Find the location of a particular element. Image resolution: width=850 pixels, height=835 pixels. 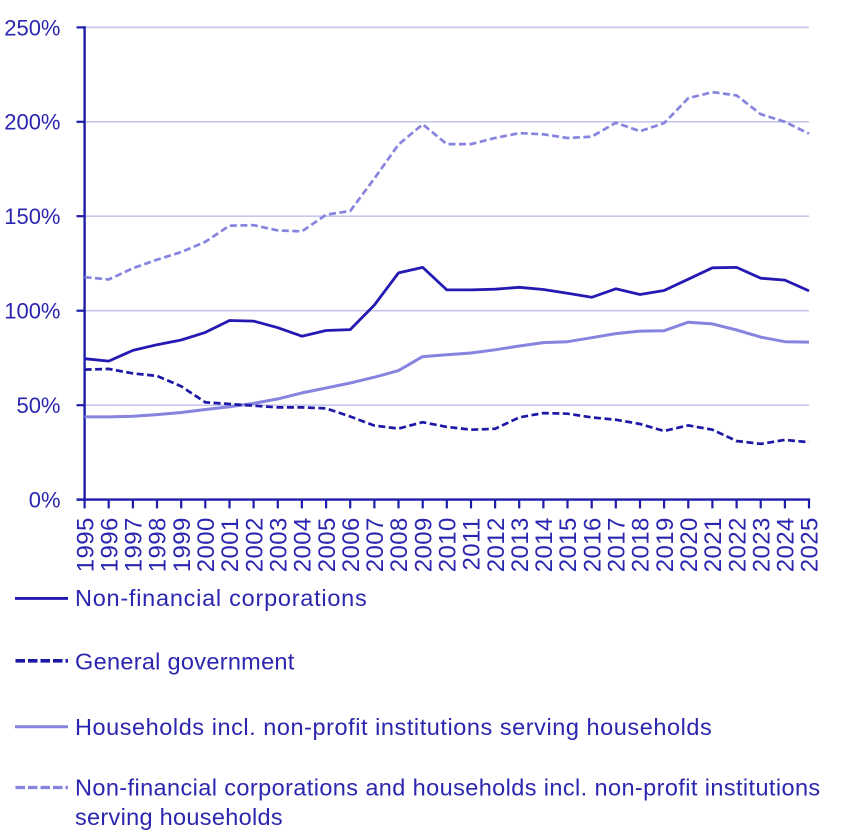

svg-text: 200% is located at coordinates (32, 122).